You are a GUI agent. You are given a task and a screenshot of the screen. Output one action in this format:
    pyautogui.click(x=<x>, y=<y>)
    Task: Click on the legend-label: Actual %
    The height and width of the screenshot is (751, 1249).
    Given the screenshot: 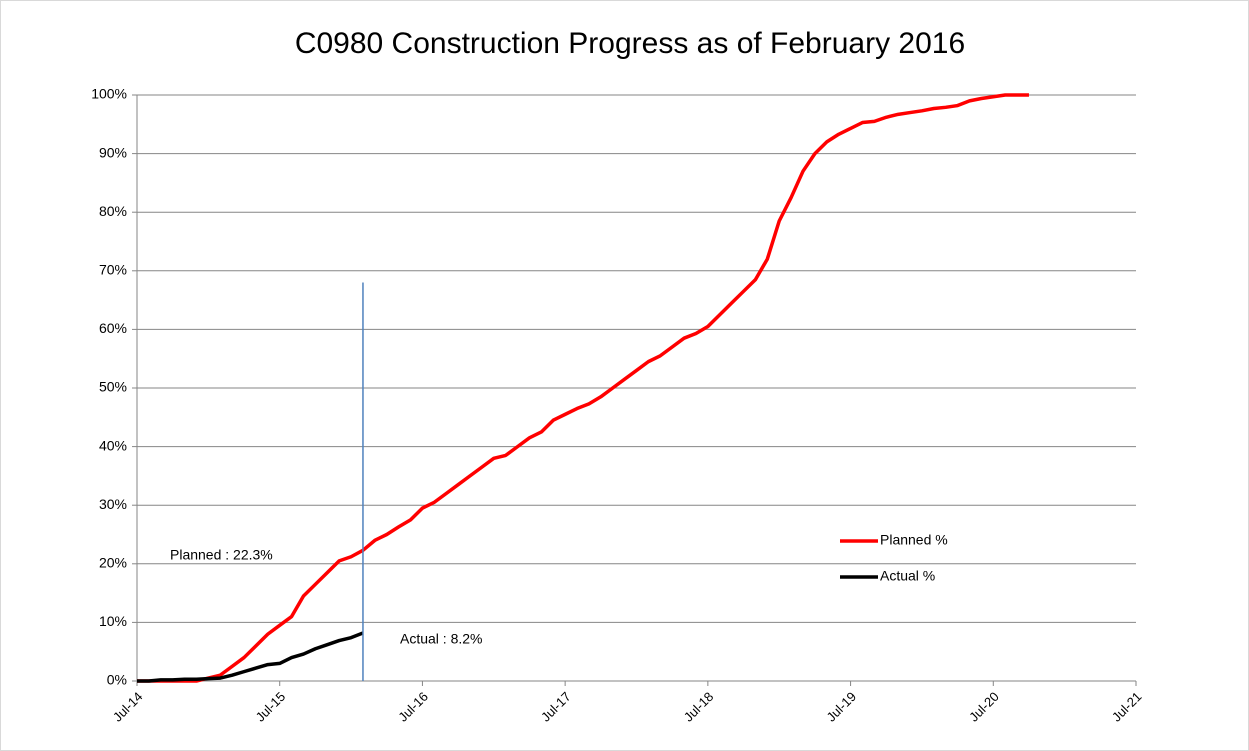 What is the action you would take?
    pyautogui.click(x=907, y=576)
    